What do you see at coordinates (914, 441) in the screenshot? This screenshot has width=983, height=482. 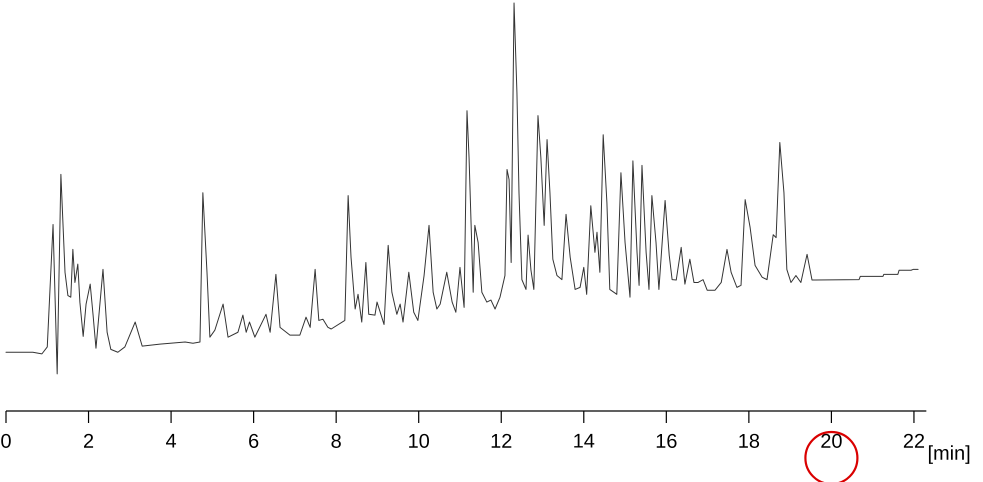 I see `x-tick-label: 22` at bounding box center [914, 441].